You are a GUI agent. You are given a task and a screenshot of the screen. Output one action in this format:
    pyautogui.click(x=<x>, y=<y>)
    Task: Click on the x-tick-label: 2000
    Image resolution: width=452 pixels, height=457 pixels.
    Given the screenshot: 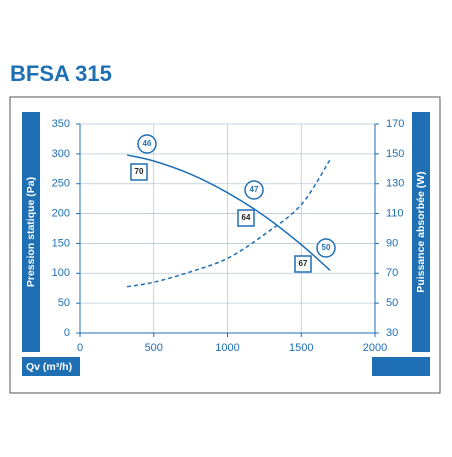 What is the action you would take?
    pyautogui.click(x=375, y=348)
    